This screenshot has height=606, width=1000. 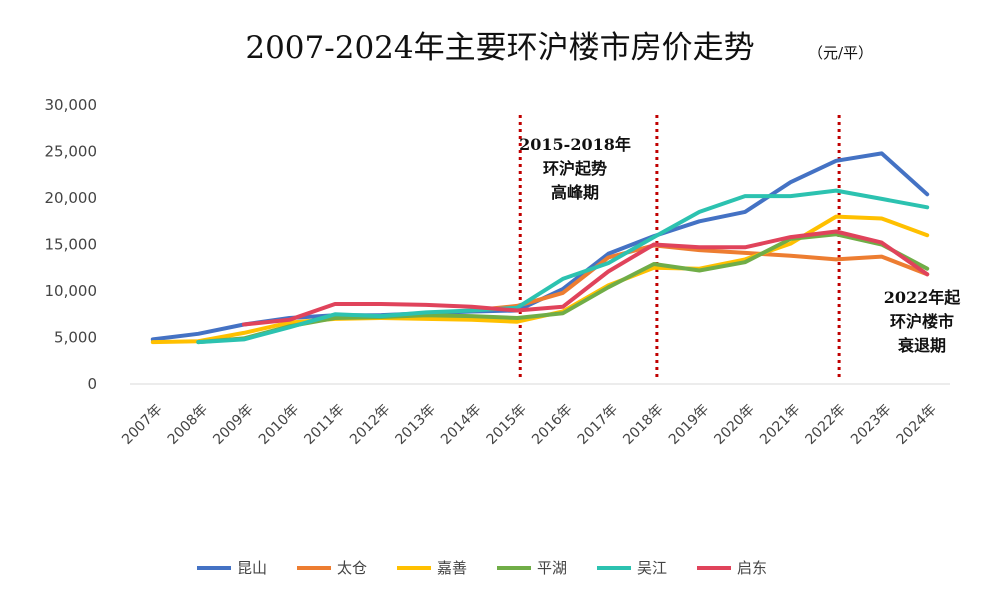 What do you see at coordinates (71, 291) in the screenshot?
I see `y-tick-label: 10,000` at bounding box center [71, 291].